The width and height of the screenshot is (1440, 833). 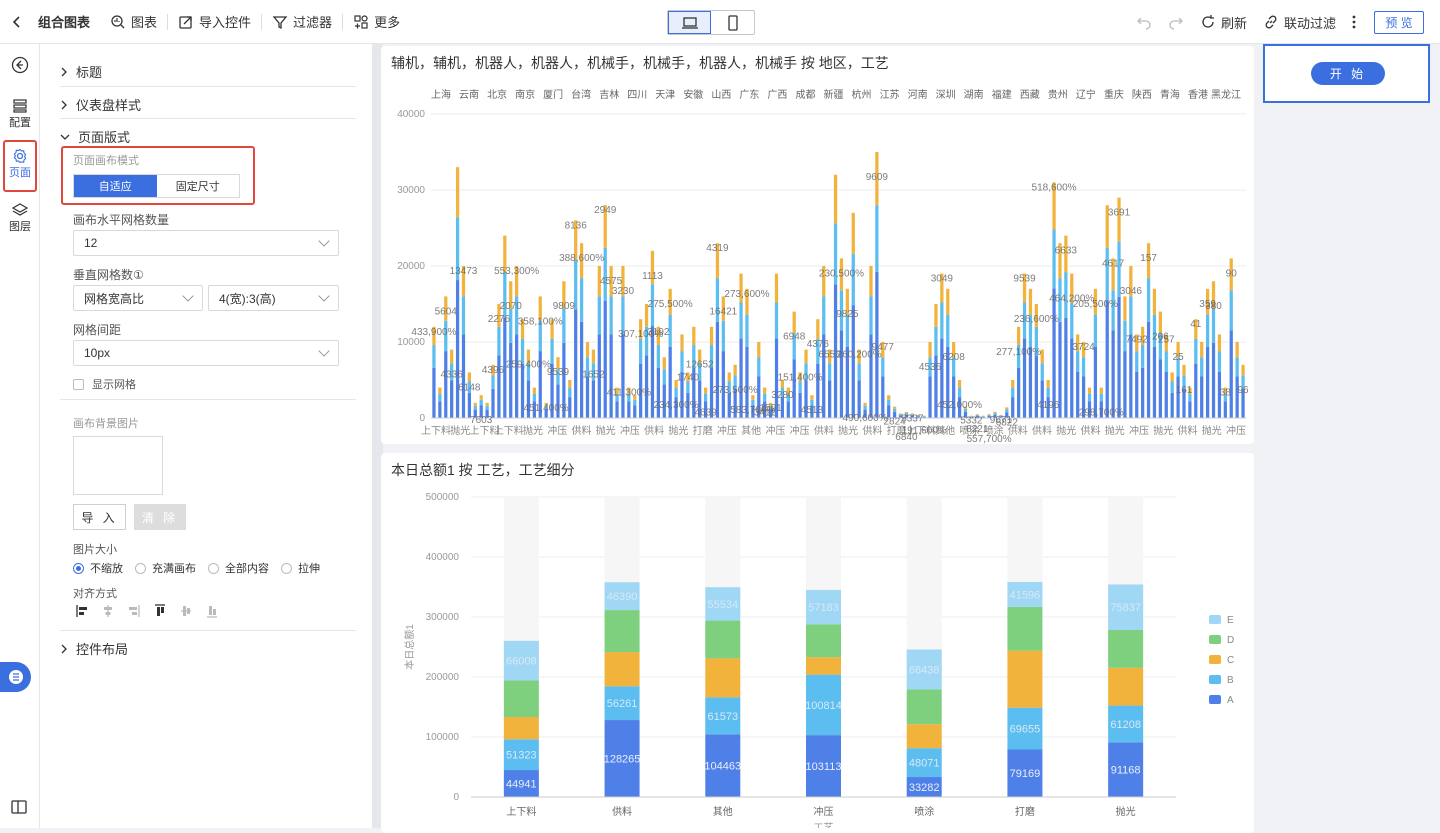 What do you see at coordinates (824, 430) in the screenshot?
I see `process-label: 供料` at bounding box center [824, 430].